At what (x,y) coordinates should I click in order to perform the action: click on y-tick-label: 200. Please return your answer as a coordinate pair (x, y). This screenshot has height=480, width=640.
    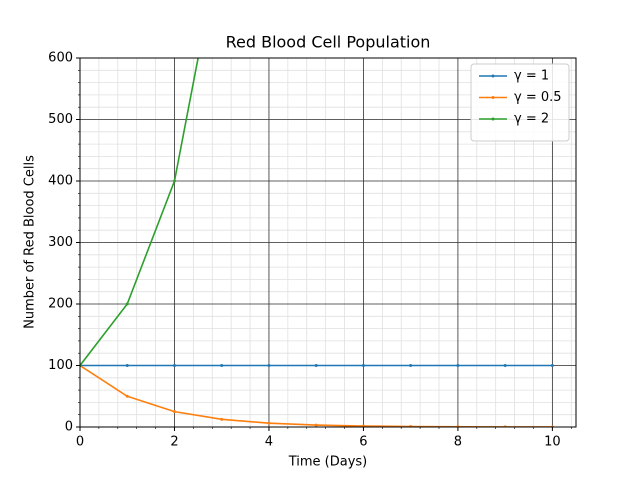
    Looking at the image, I should click on (60, 304).